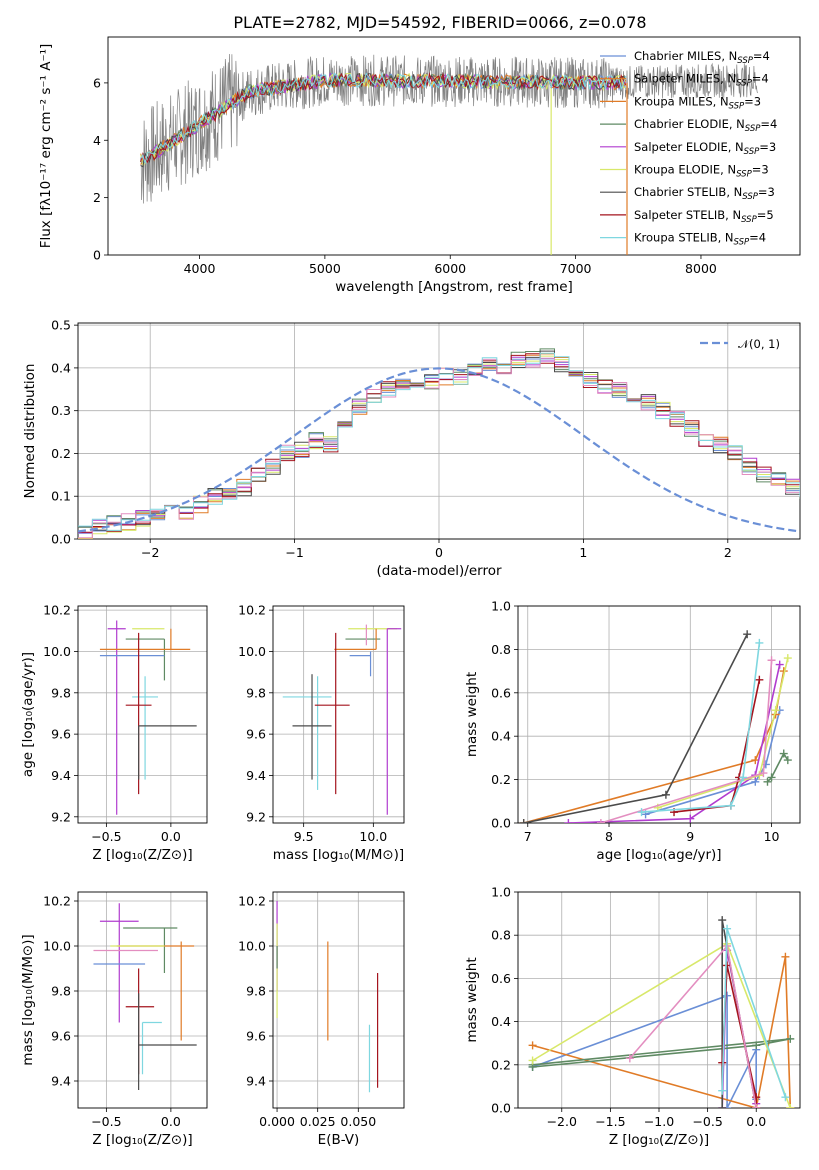 The image size is (819, 1170). I want to click on x-tick-label: 10.0, so click(373, 836).